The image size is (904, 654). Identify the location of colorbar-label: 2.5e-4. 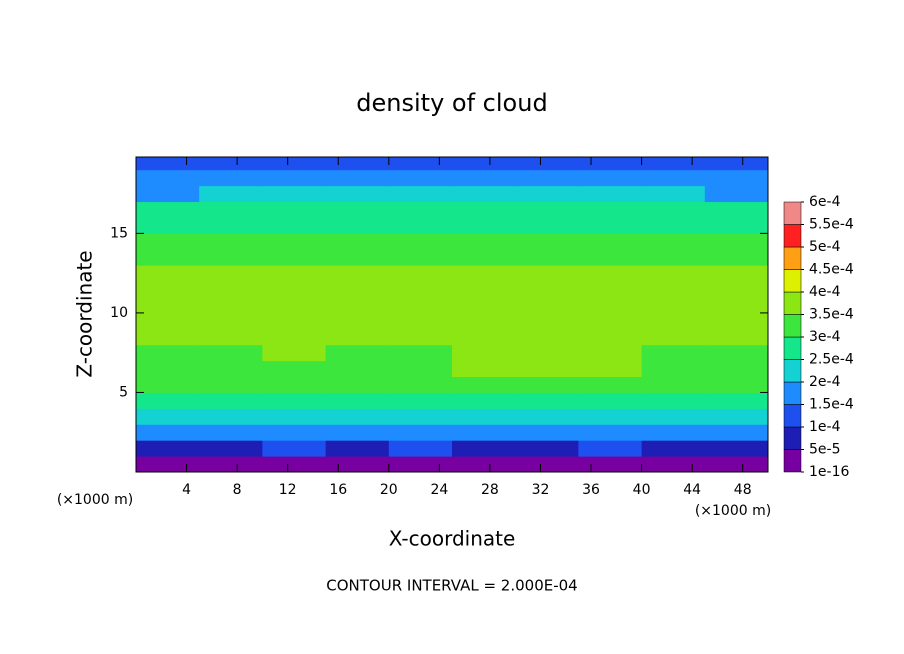
(831, 360).